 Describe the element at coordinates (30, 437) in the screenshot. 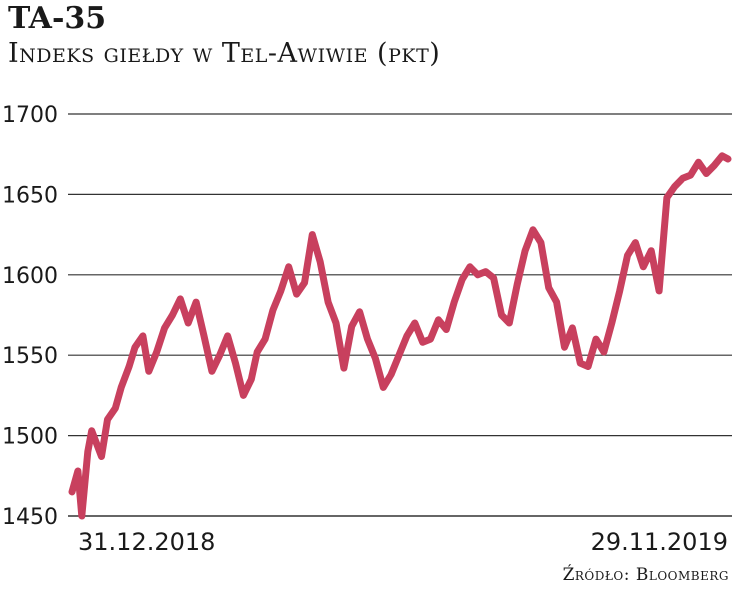

I see `y-tick-label: 1500` at that location.